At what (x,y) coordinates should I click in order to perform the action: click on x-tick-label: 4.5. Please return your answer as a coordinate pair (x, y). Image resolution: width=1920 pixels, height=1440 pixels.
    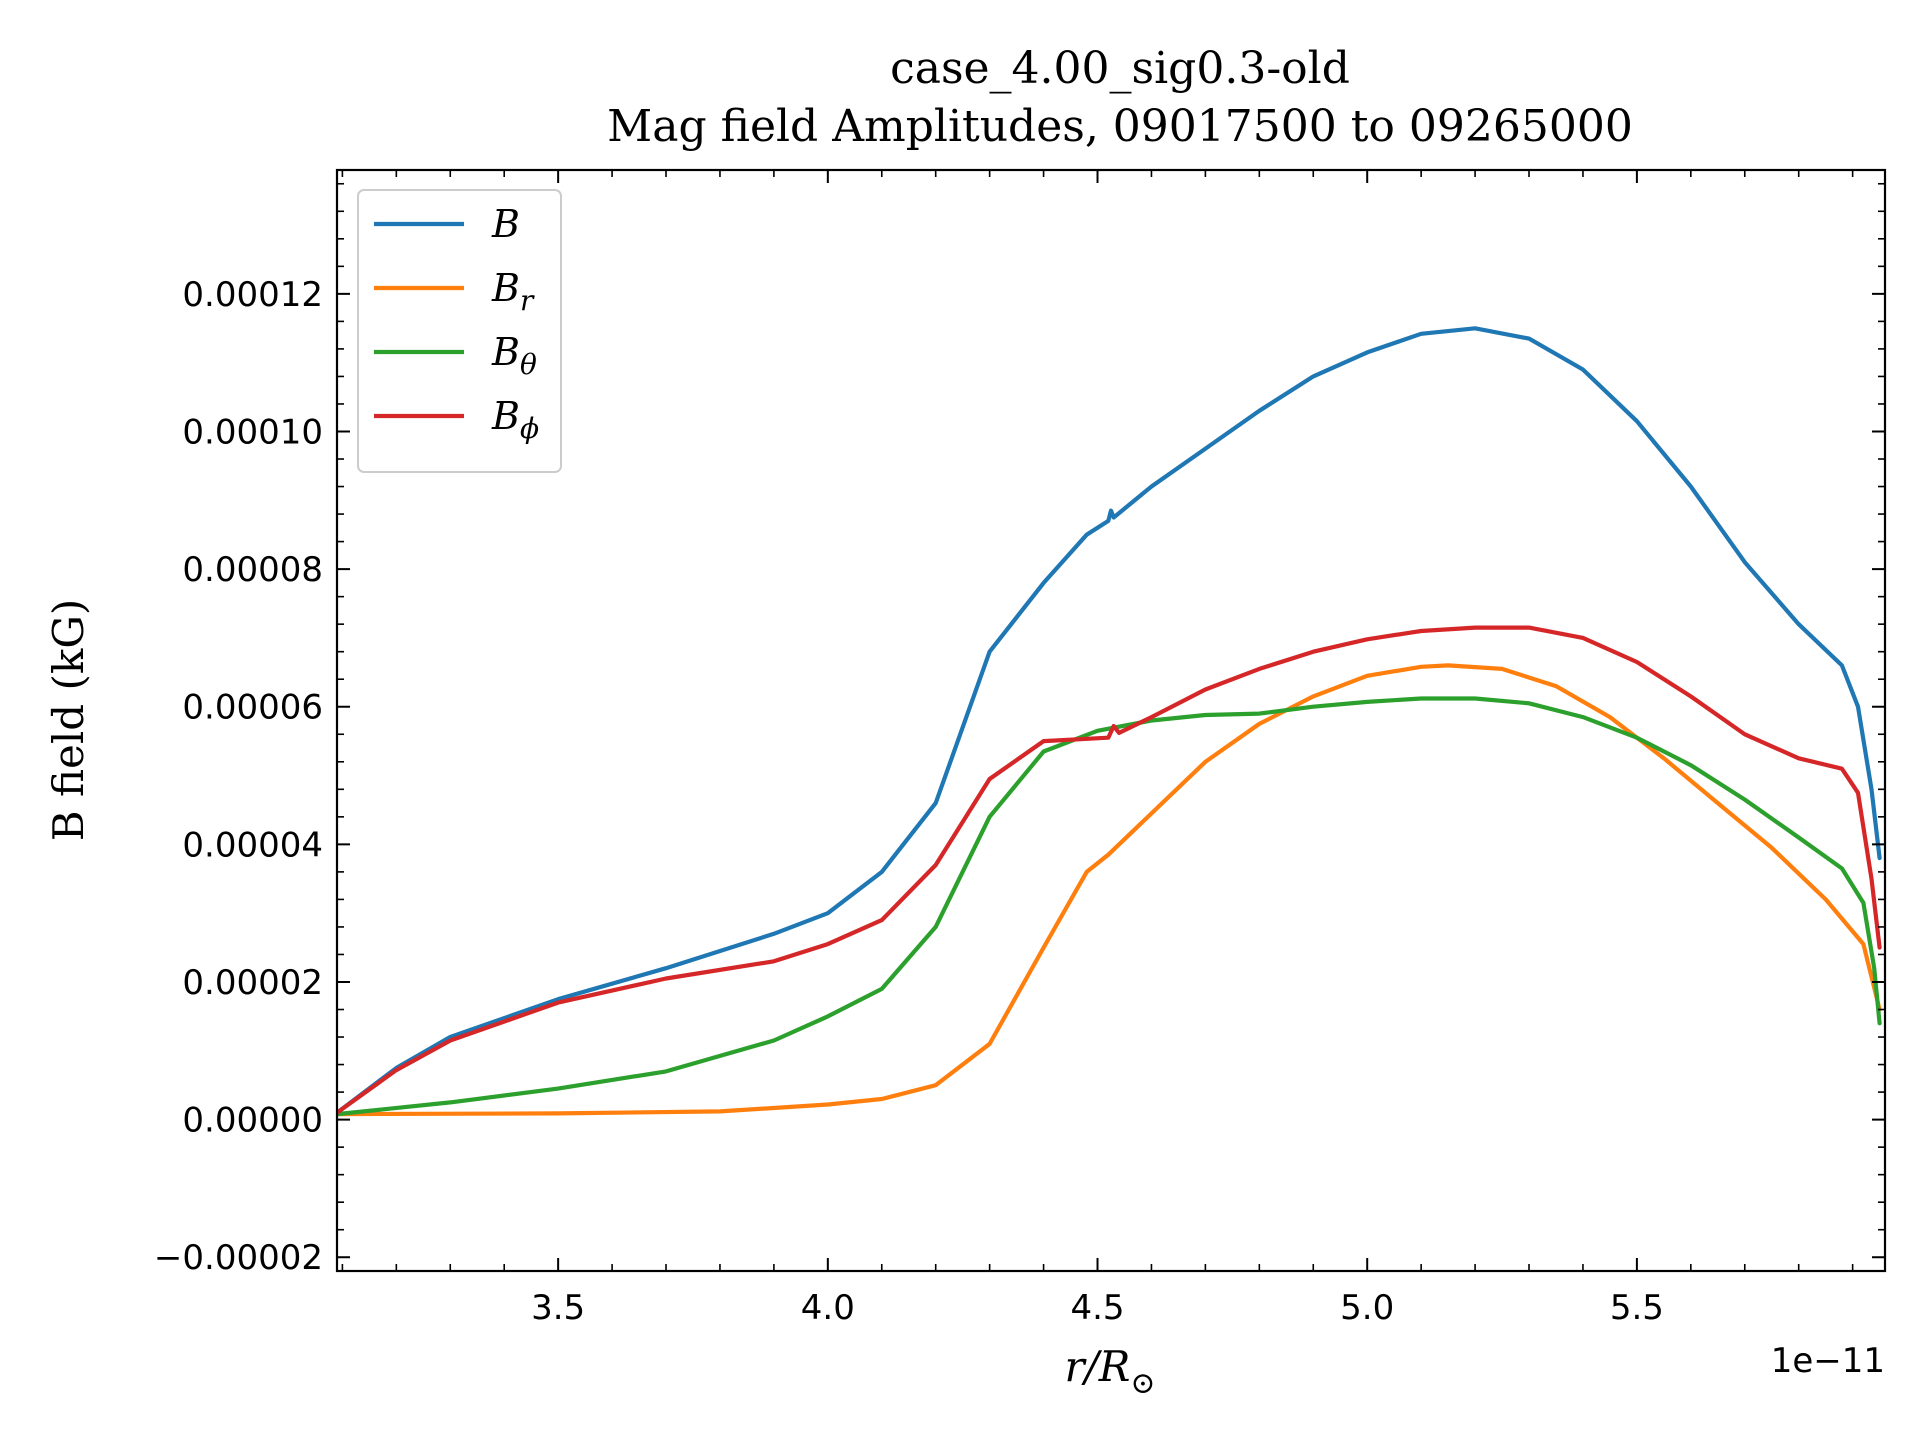
    Looking at the image, I should click on (1097, 1308).